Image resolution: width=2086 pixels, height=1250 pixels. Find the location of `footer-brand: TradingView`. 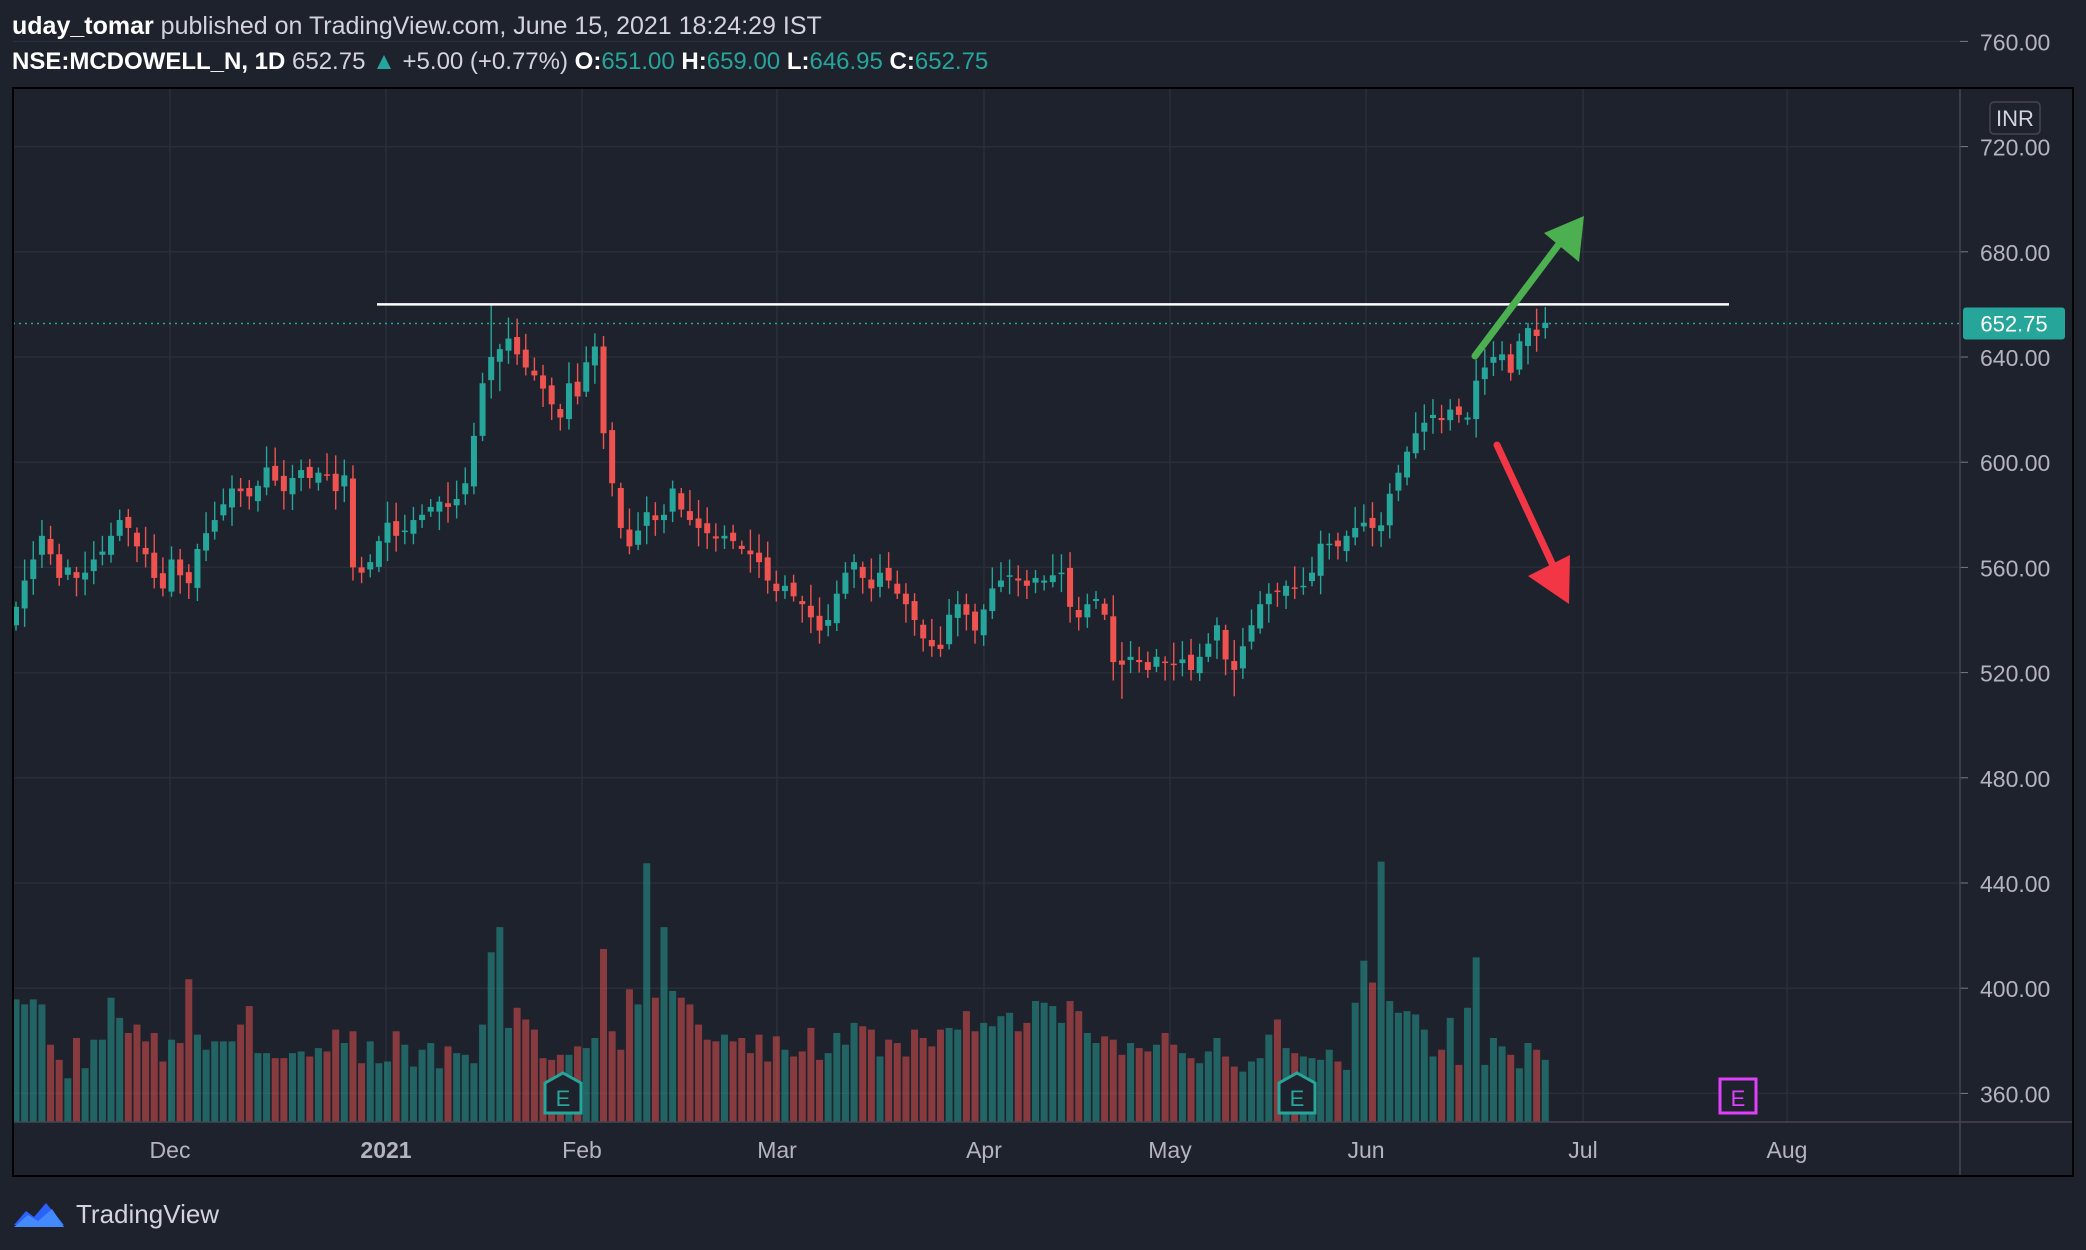

footer-brand: TradingView is located at coordinates (148, 1213).